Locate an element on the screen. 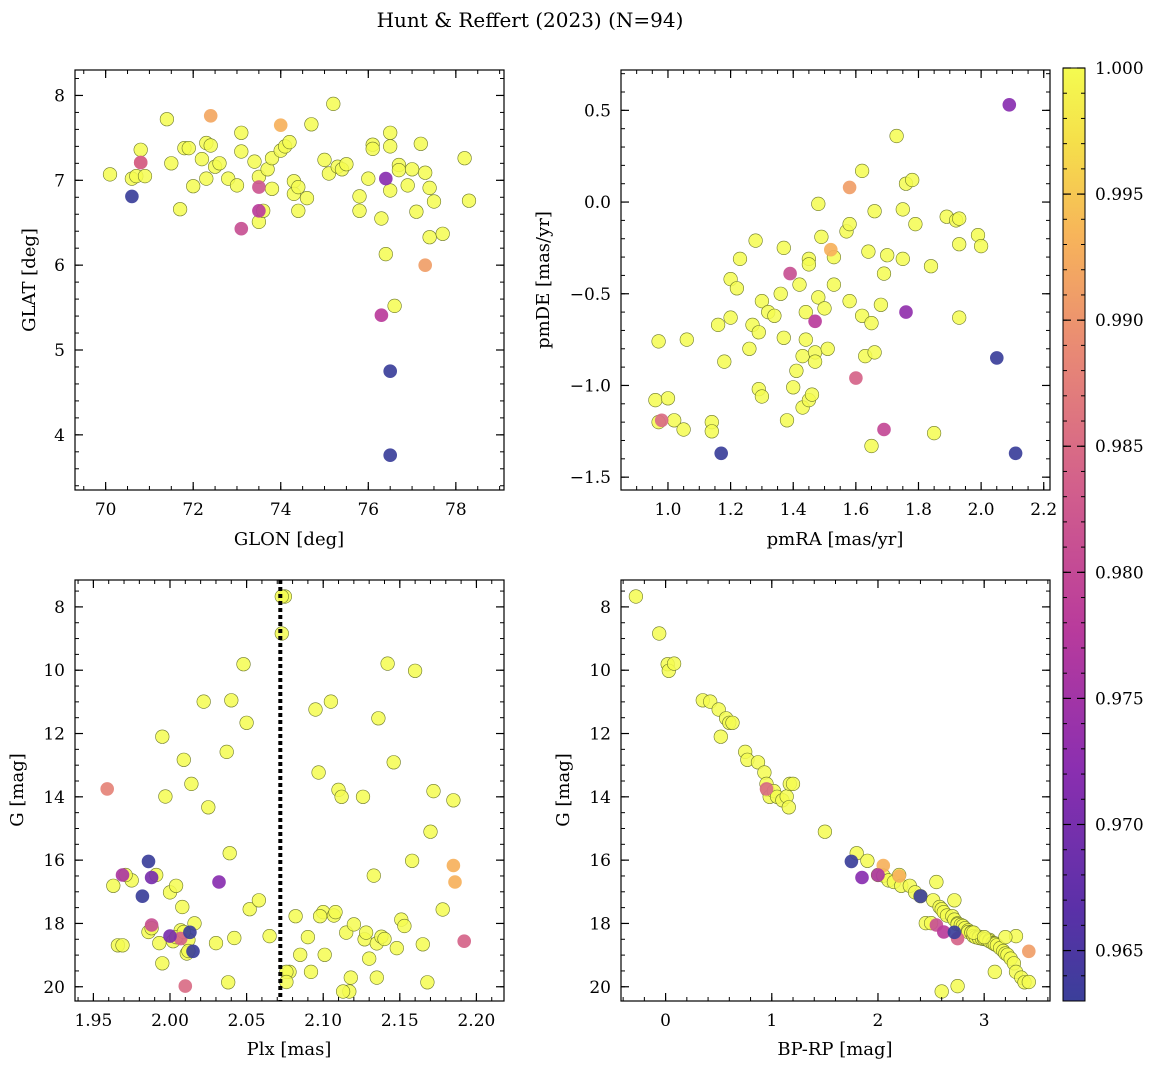 Image resolution: width=1160 pixels, height=1068 pixels. x-tick-label: 72 is located at coordinates (193, 510).